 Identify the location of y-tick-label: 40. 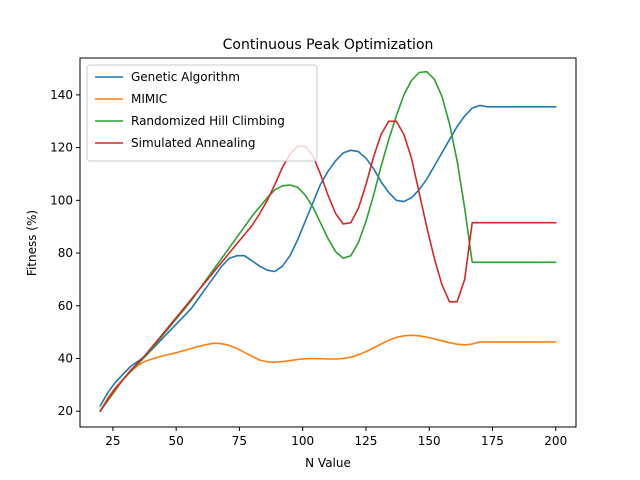
(65, 358).